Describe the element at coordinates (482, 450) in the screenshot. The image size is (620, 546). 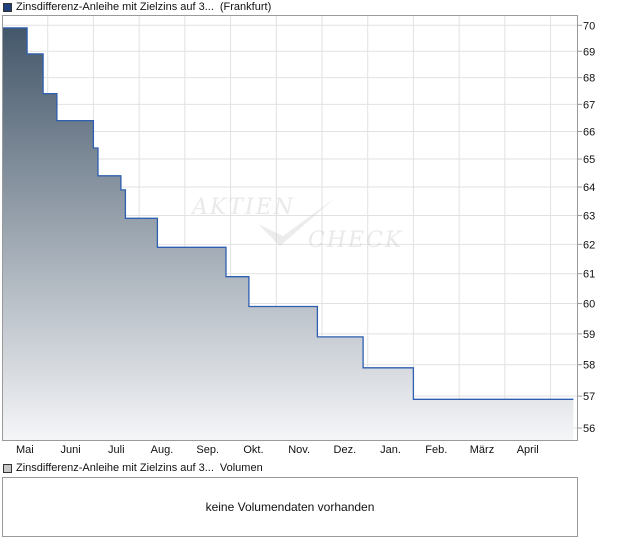
I see `x-tick-label: März` at that location.